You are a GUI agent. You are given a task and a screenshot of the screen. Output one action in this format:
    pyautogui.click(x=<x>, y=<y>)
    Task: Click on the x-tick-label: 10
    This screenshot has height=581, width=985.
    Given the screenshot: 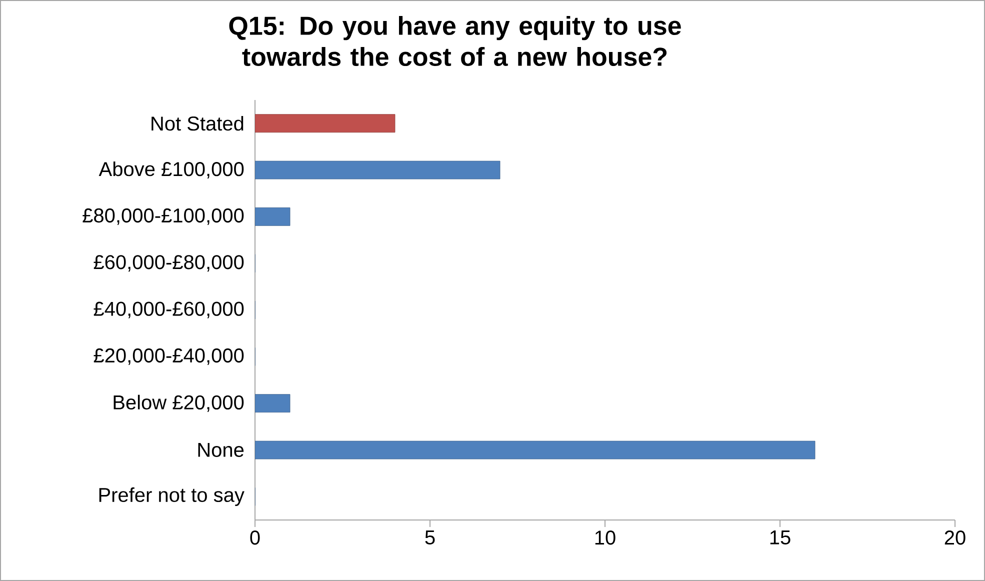 What is the action you would take?
    pyautogui.click(x=605, y=537)
    